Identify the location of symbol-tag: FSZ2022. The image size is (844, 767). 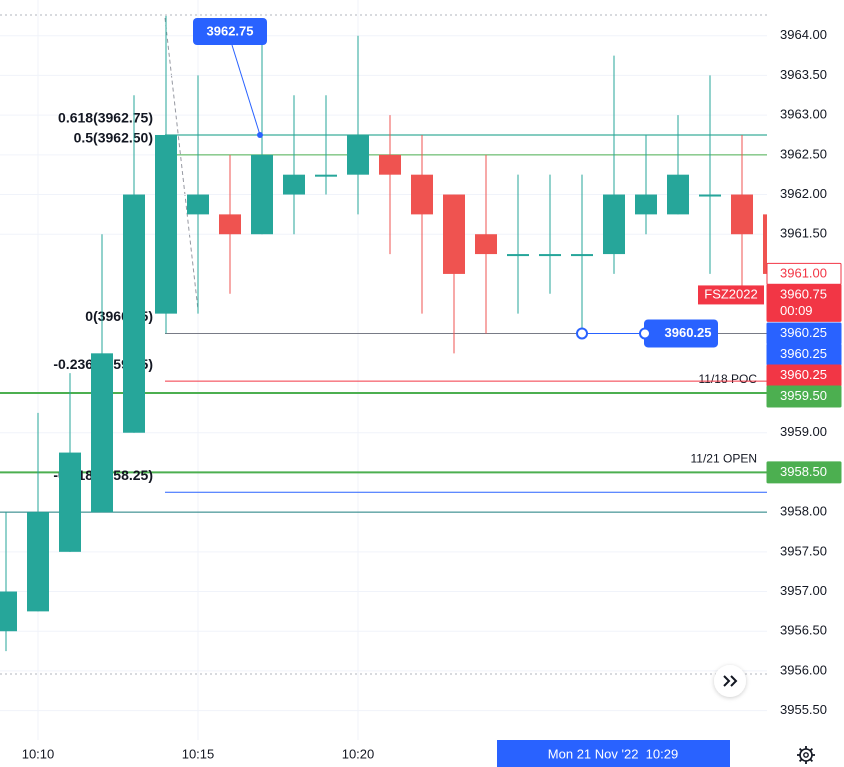
(730, 293).